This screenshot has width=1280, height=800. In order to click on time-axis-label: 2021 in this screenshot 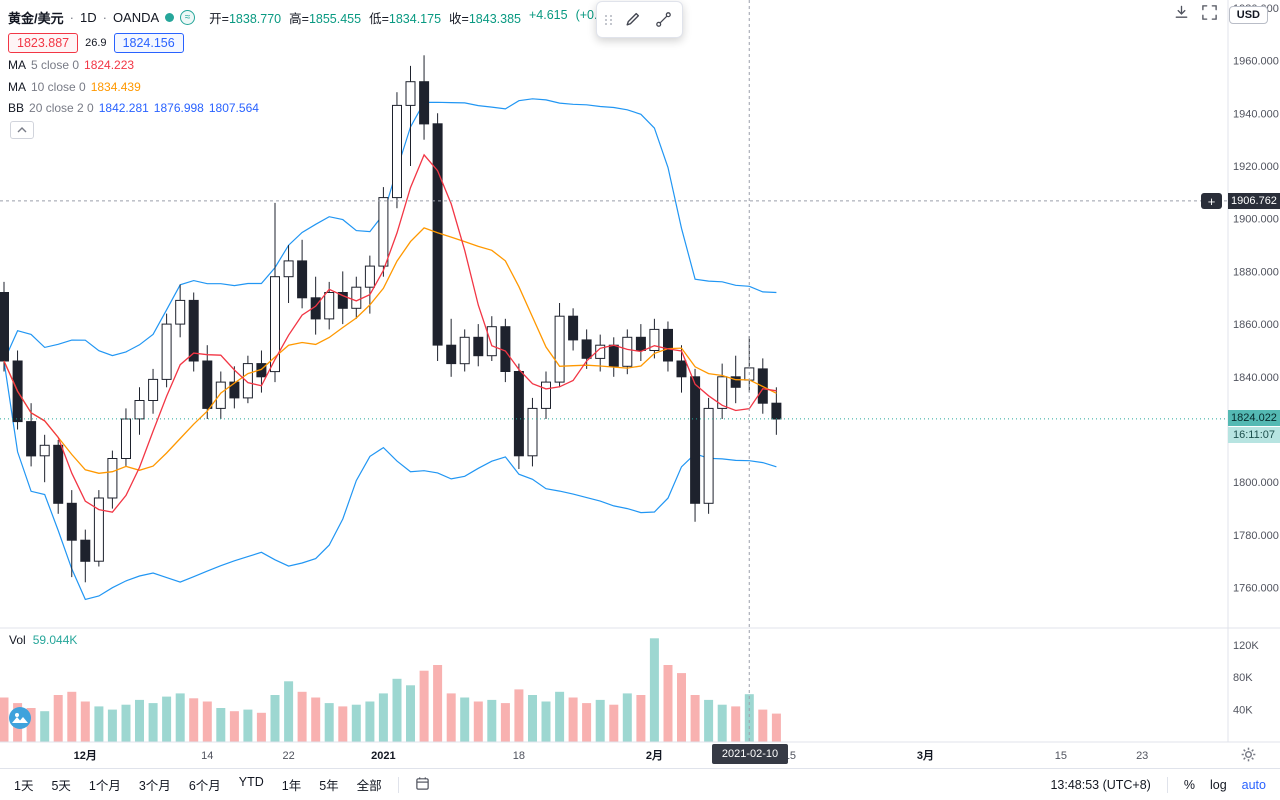, I will do `click(383, 756)`.